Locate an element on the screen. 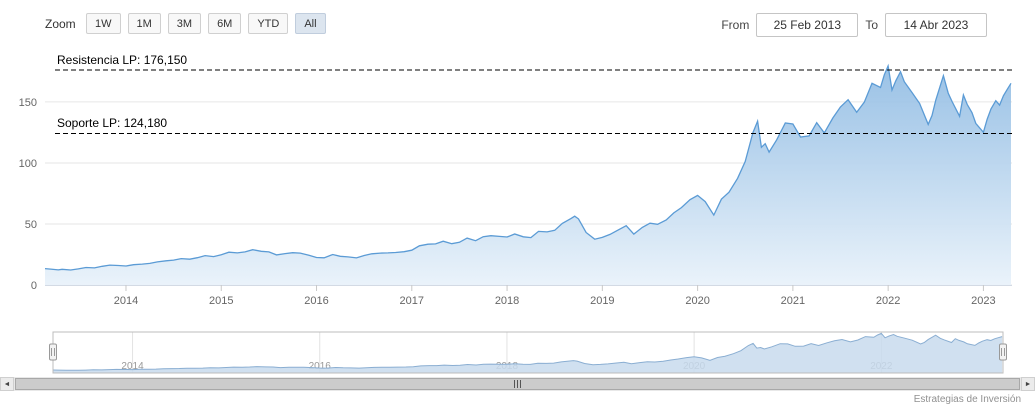  resistance-label: Resistencia LP: 176,150 is located at coordinates (122, 60).